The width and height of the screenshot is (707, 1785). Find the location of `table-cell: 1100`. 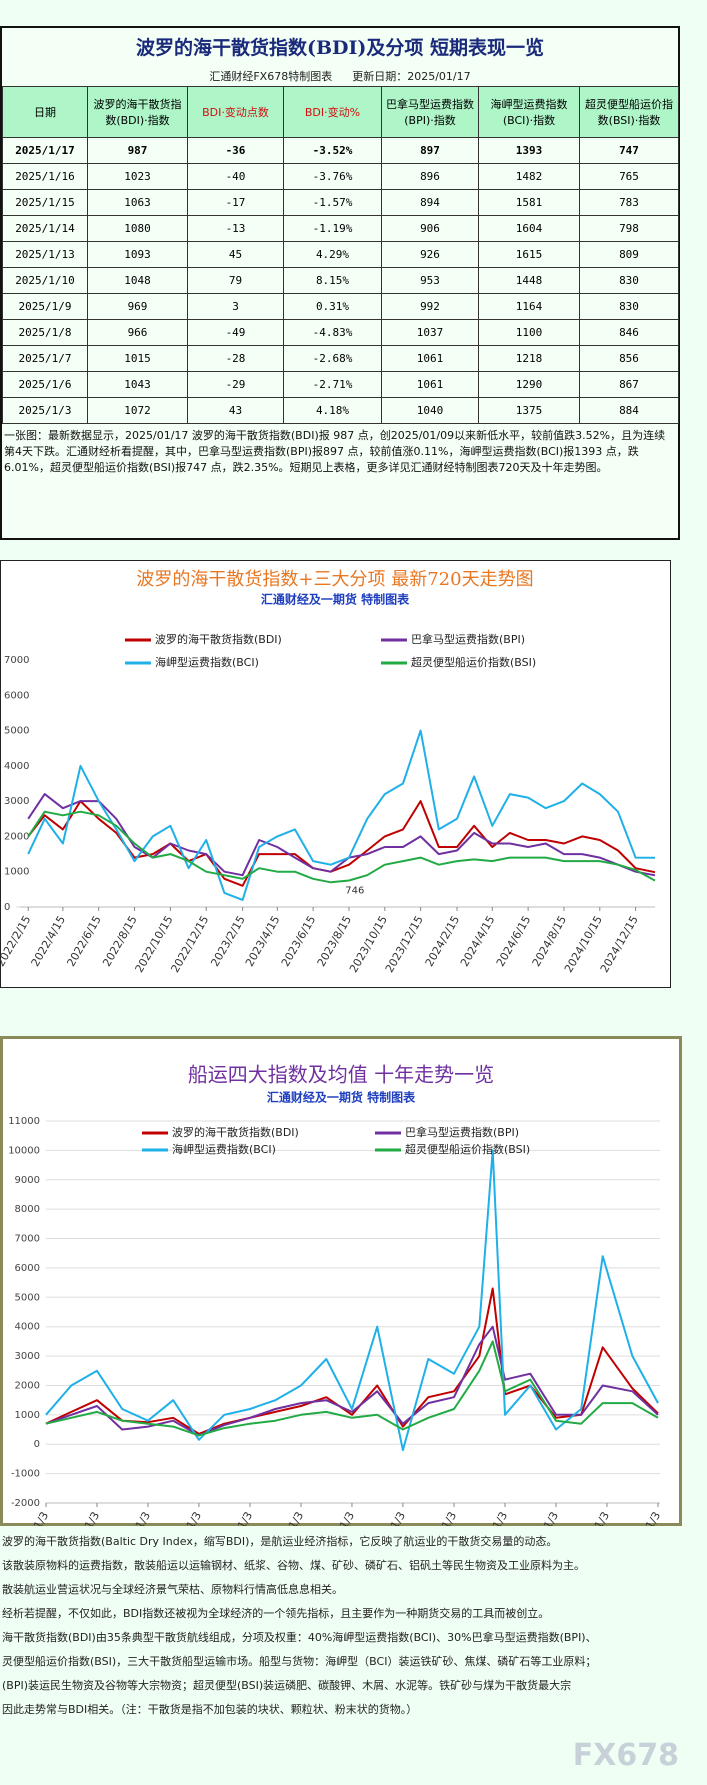

table-cell: 1100 is located at coordinates (529, 332).